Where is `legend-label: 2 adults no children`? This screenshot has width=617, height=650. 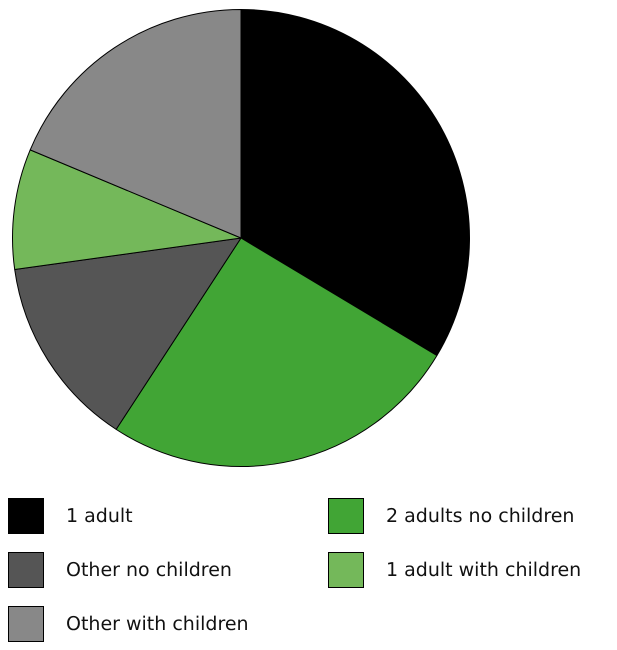
legend-label: 2 adults no children is located at coordinates (480, 516).